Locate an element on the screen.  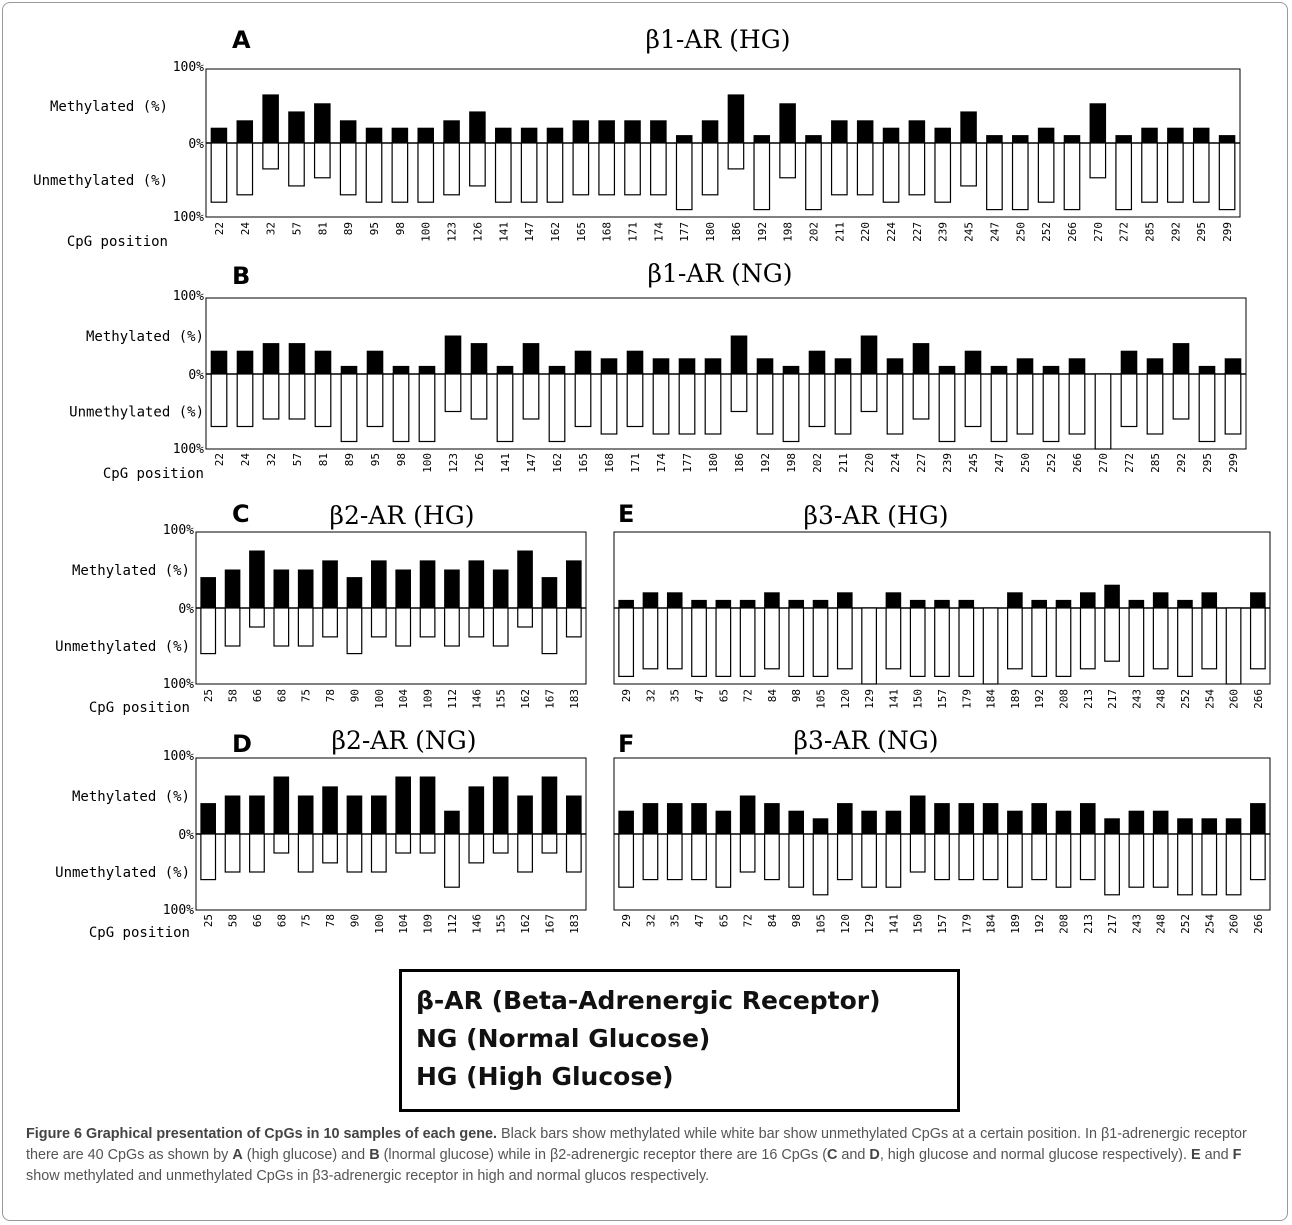
panel-d-tick-label: 183 is located at coordinates (574, 924).